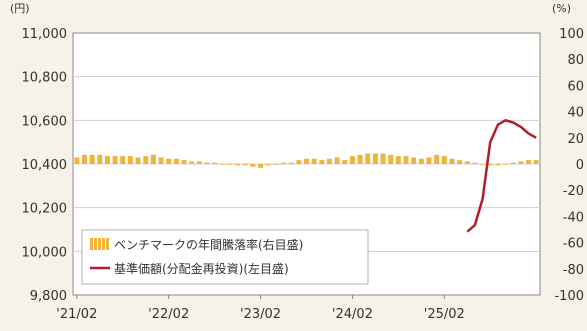 Image resolution: width=587 pixels, height=331 pixels. I want to click on bar-series, so click(306, 160).